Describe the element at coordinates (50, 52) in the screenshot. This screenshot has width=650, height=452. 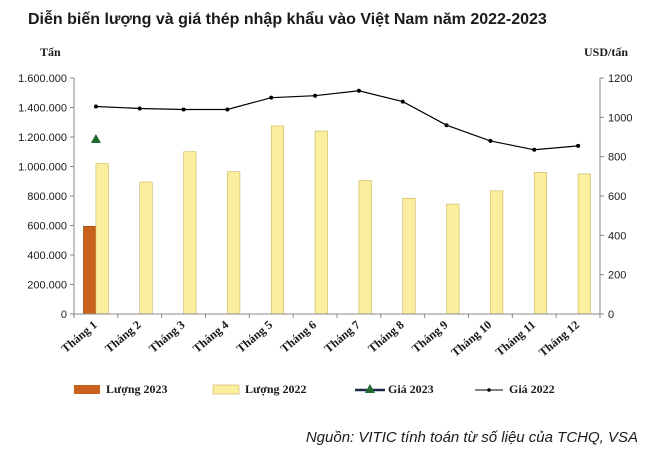
I see `left-axis-unit: Tấn` at that location.